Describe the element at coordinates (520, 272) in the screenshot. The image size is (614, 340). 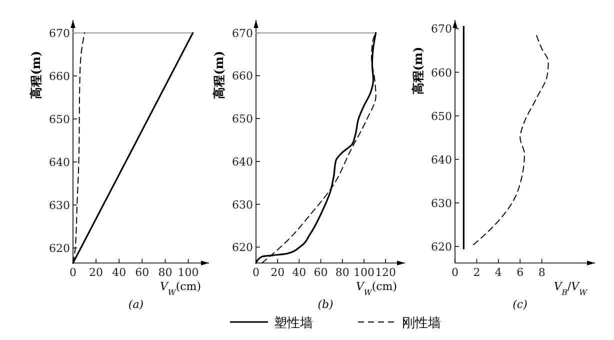
I see `x-tick-label: 6` at that location.